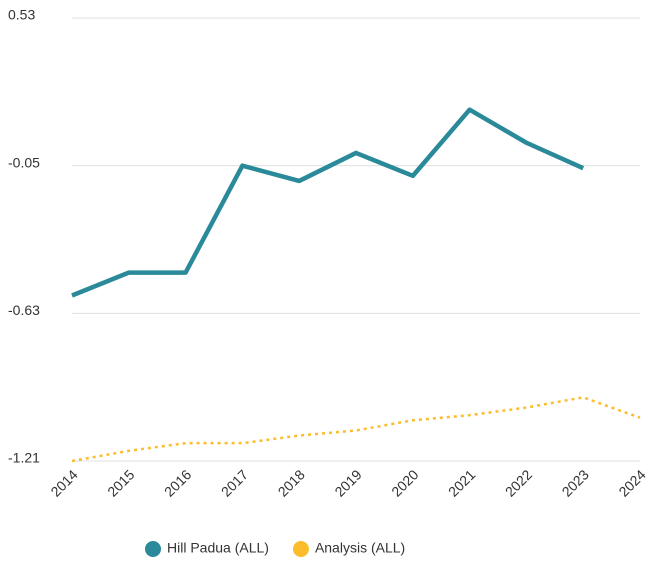  What do you see at coordinates (631, 482) in the screenshot?
I see `x-tick-label: 2024` at bounding box center [631, 482].